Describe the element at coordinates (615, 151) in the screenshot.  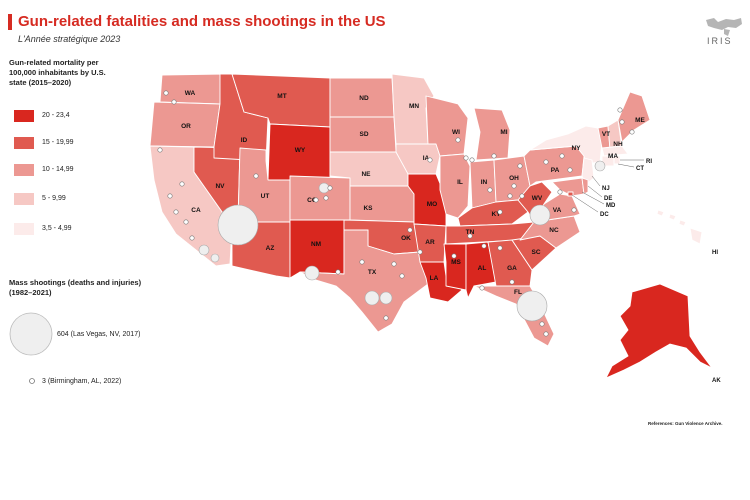
I see `state-MA` at that location.